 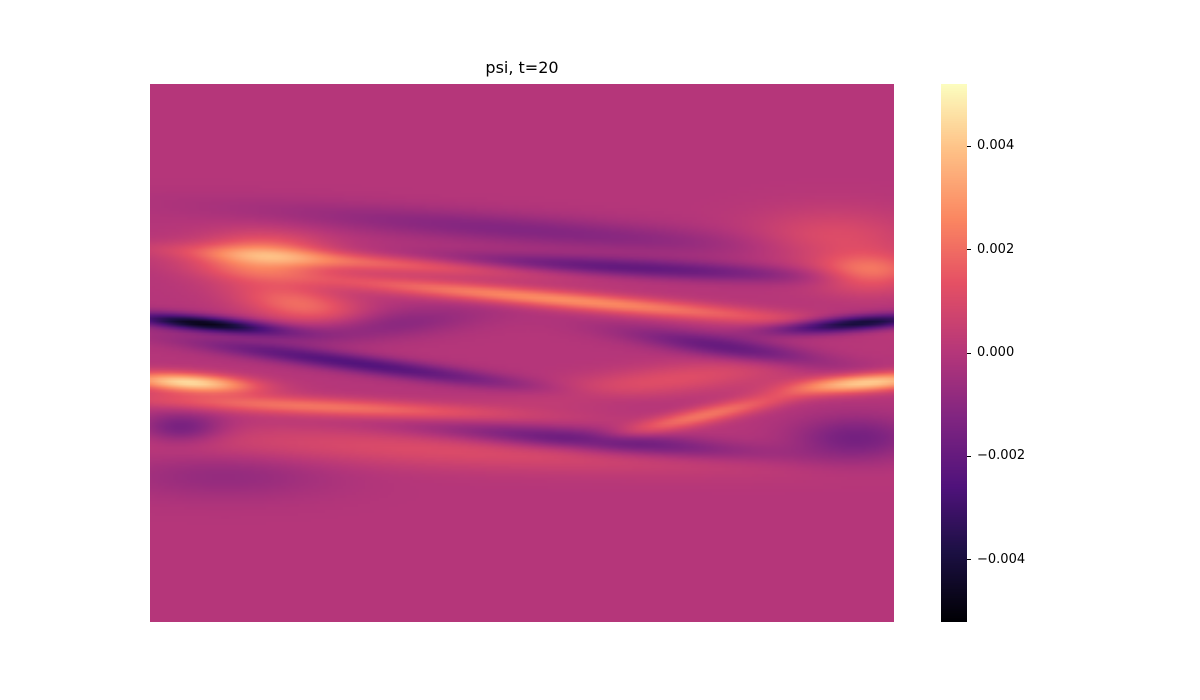 I want to click on chart-title: psi, t=20, so click(x=522, y=67).